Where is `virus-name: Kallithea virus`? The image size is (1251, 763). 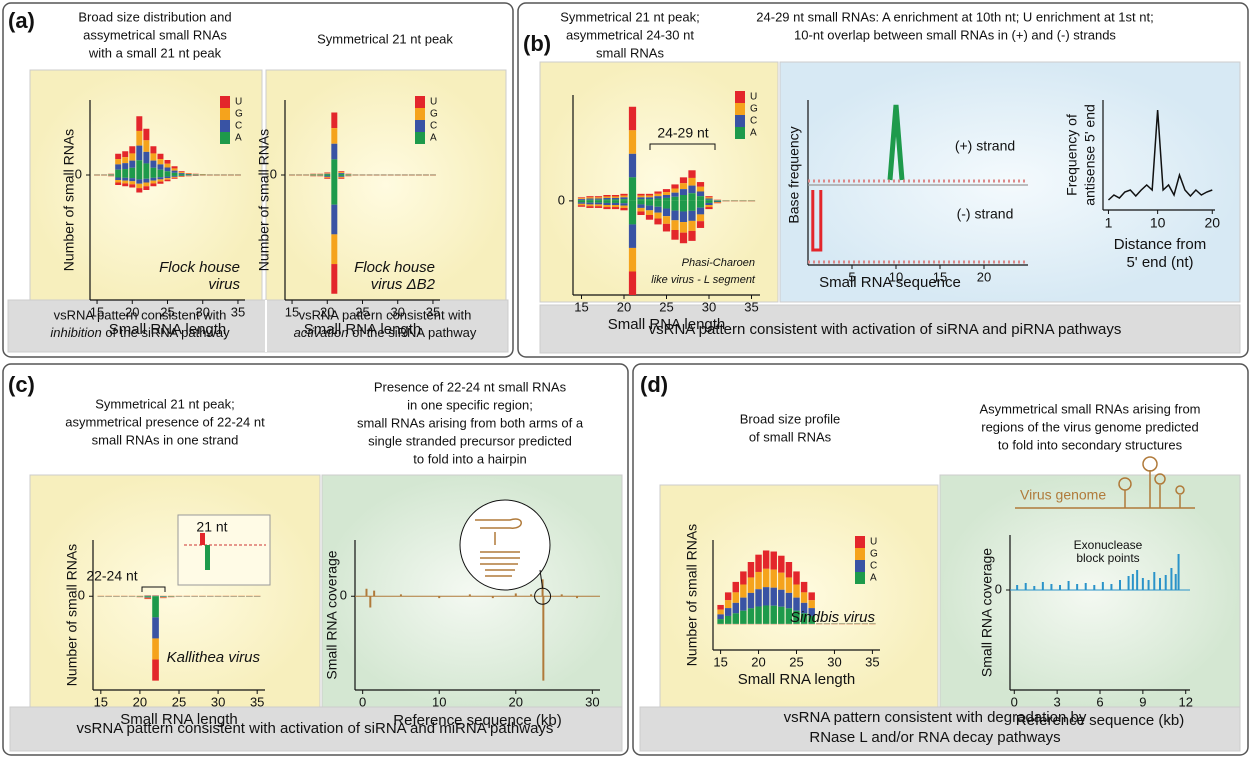 virus-name: Kallithea virus is located at coordinates (214, 657).